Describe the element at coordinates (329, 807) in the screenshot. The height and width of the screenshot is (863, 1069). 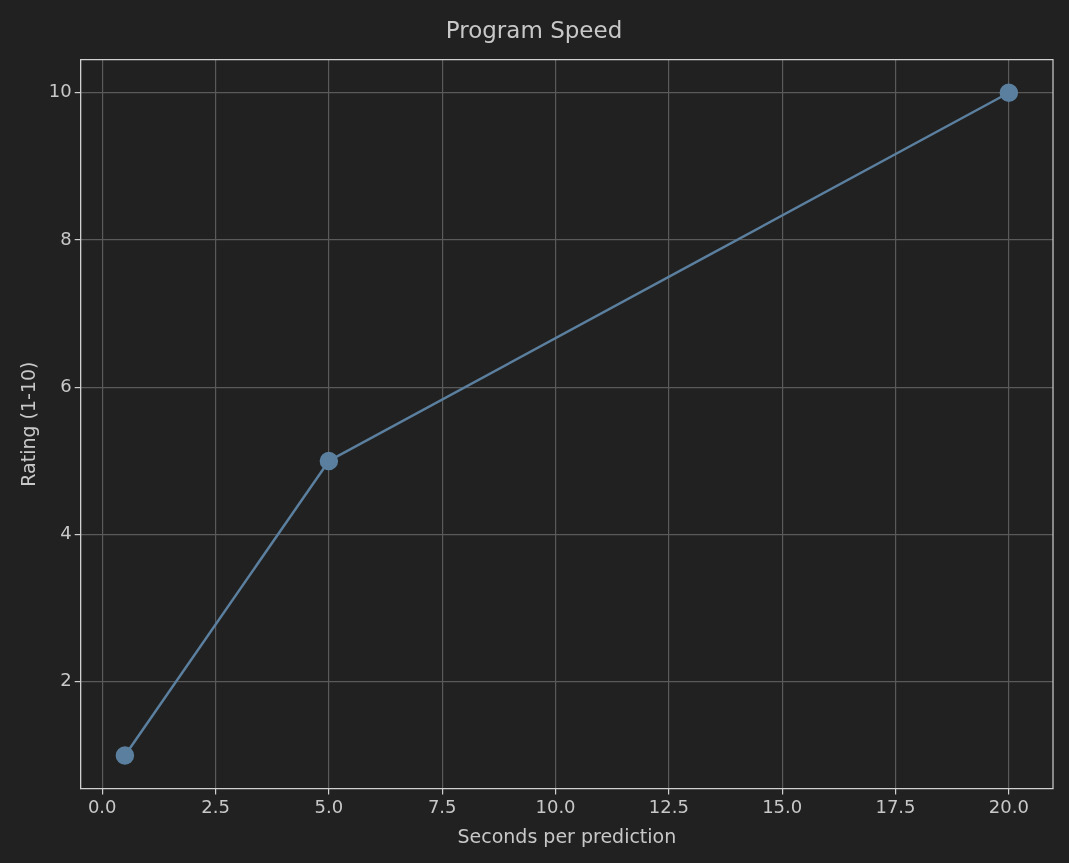
I see `x-tick-label: 5.0` at that location.